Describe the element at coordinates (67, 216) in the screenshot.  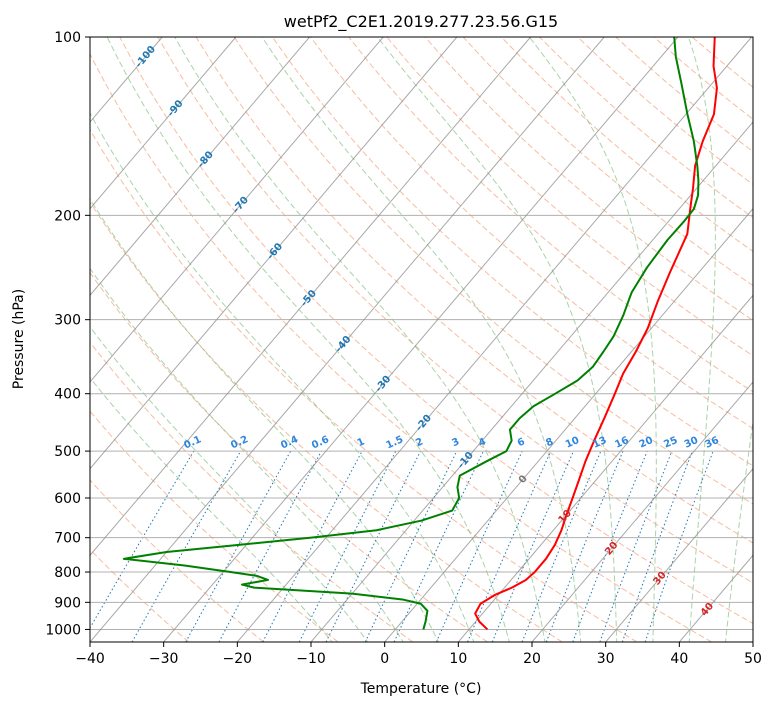
I see `y-tick-label: 200` at that location.